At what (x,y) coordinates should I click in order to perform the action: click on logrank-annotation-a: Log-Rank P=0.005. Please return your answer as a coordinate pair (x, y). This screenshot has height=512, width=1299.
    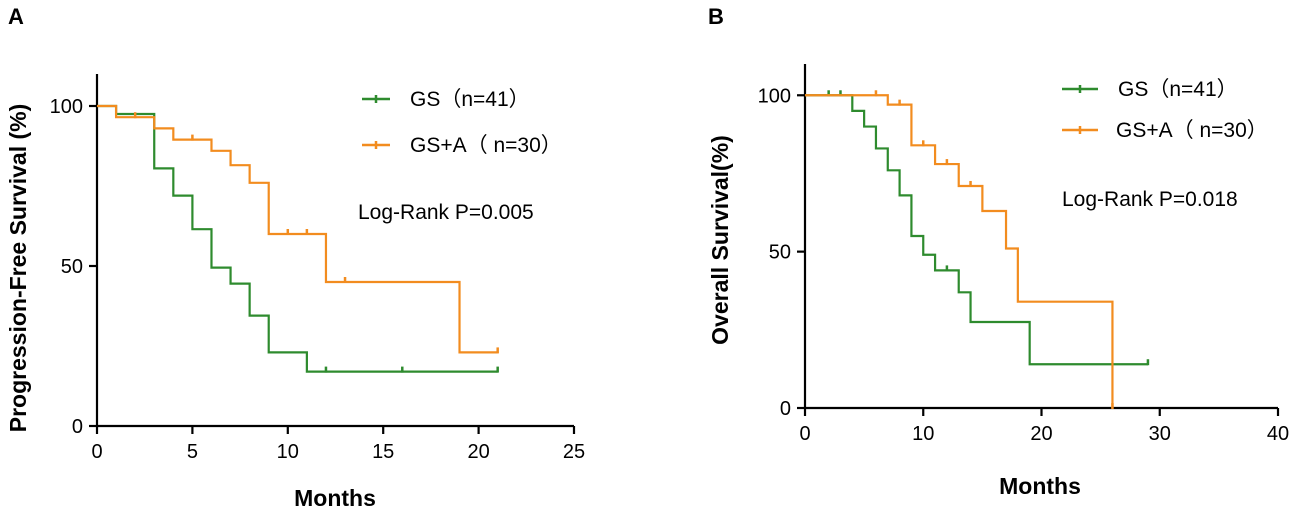
    Looking at the image, I should click on (446, 212).